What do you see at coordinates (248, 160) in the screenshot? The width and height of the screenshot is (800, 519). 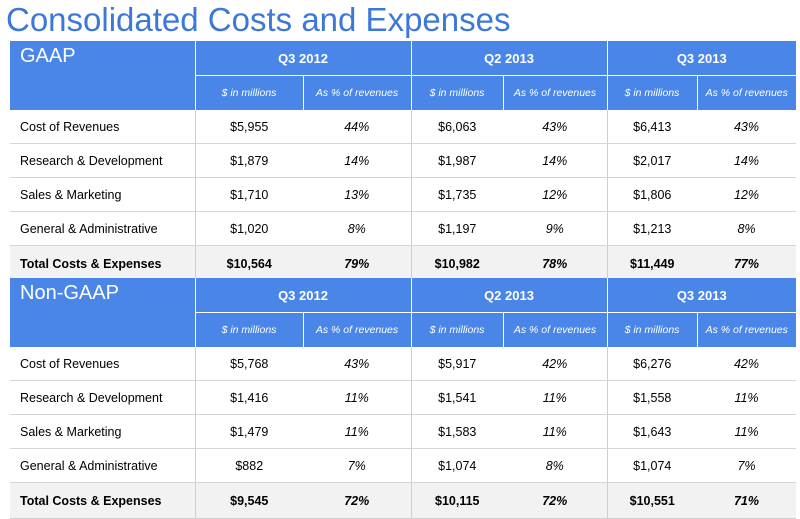 I see `amount-cell: $1,879` at bounding box center [248, 160].